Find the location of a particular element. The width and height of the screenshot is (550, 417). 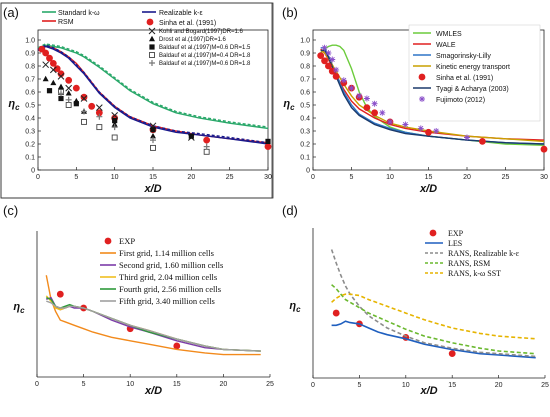

x-tick-label: 30 is located at coordinates (544, 177).